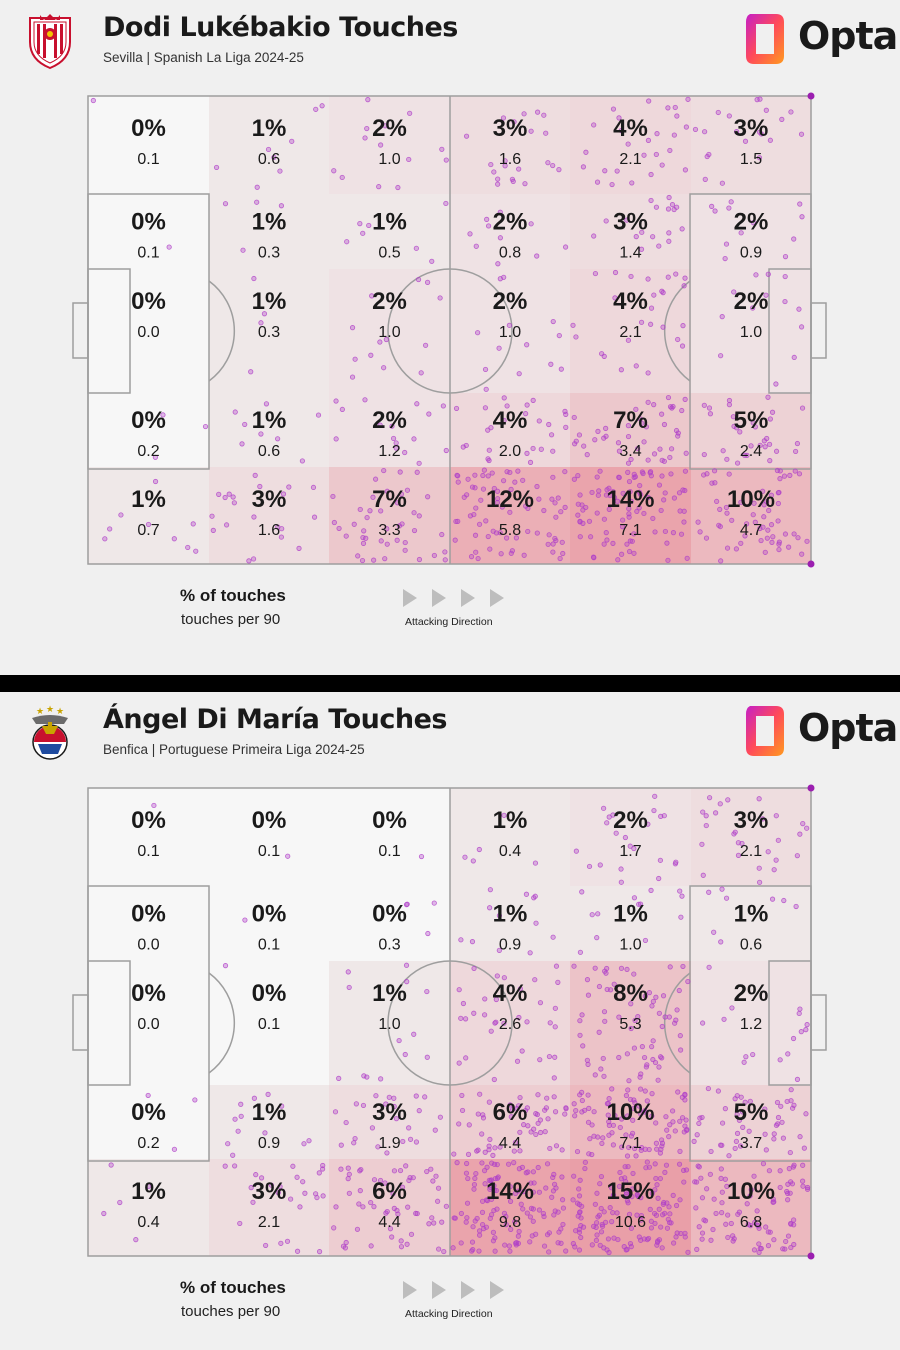 Image resolution: width=900 pixels, height=1350 pixels. Describe the element at coordinates (389, 499) in the screenshot. I see `cell-pct-label: 7%` at that location.